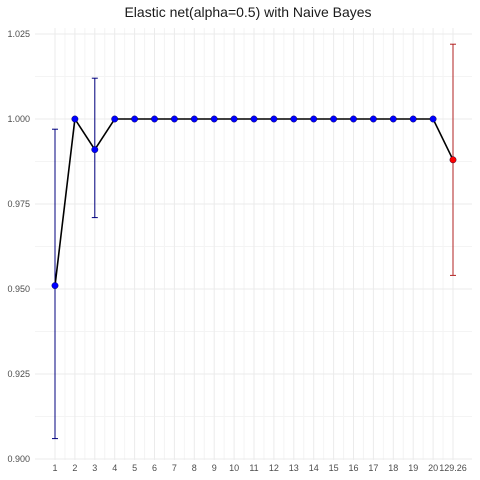 Image resolution: width=480 pixels, height=480 pixels. What do you see at coordinates (353, 468) in the screenshot?
I see `x-tick-label: 16` at bounding box center [353, 468].